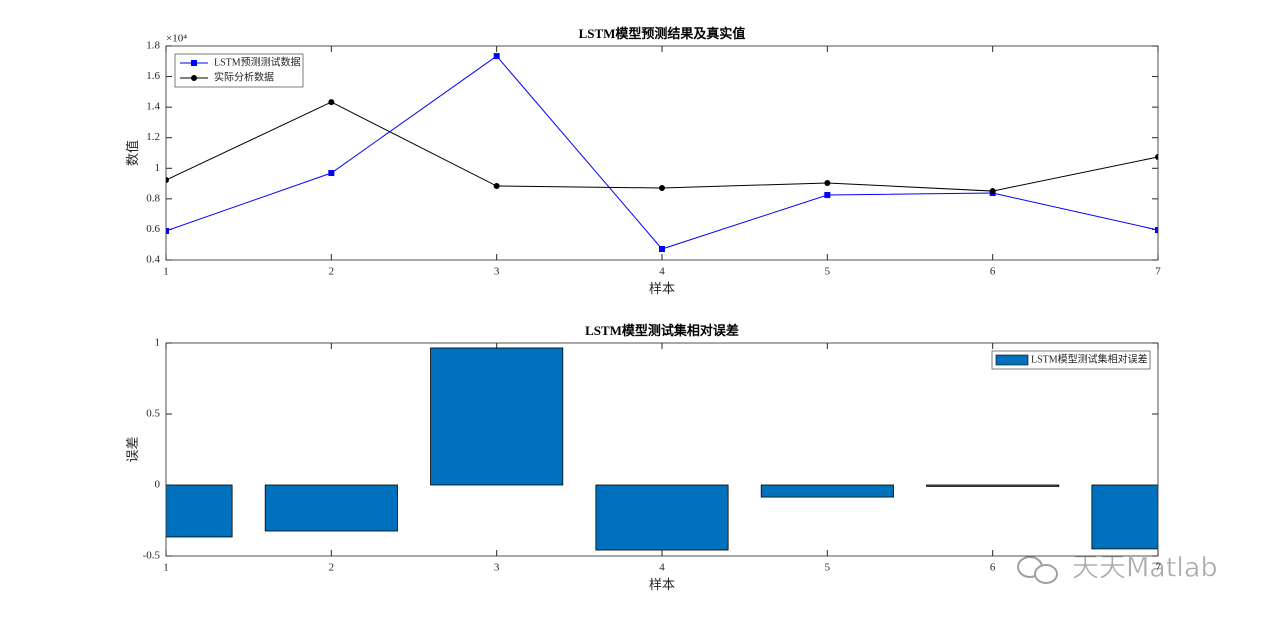  I want to click on y-tick-label: 1.2, so click(153, 137).